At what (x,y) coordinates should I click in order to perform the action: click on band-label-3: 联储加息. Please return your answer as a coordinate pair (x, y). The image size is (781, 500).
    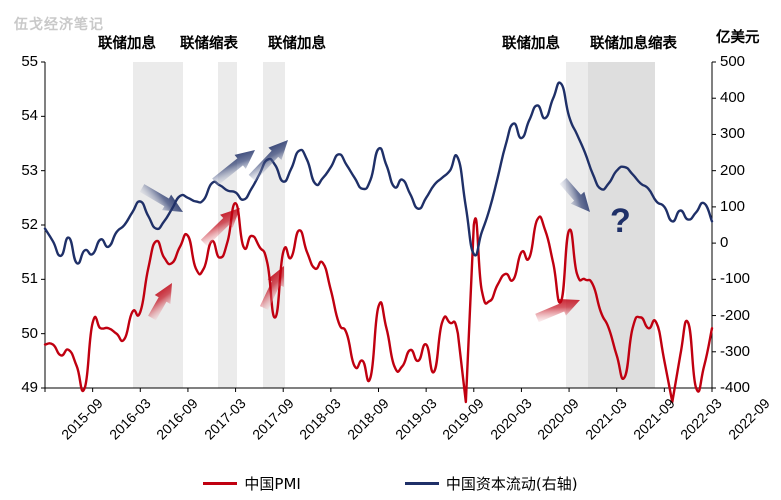
    Looking at the image, I should click on (297, 44).